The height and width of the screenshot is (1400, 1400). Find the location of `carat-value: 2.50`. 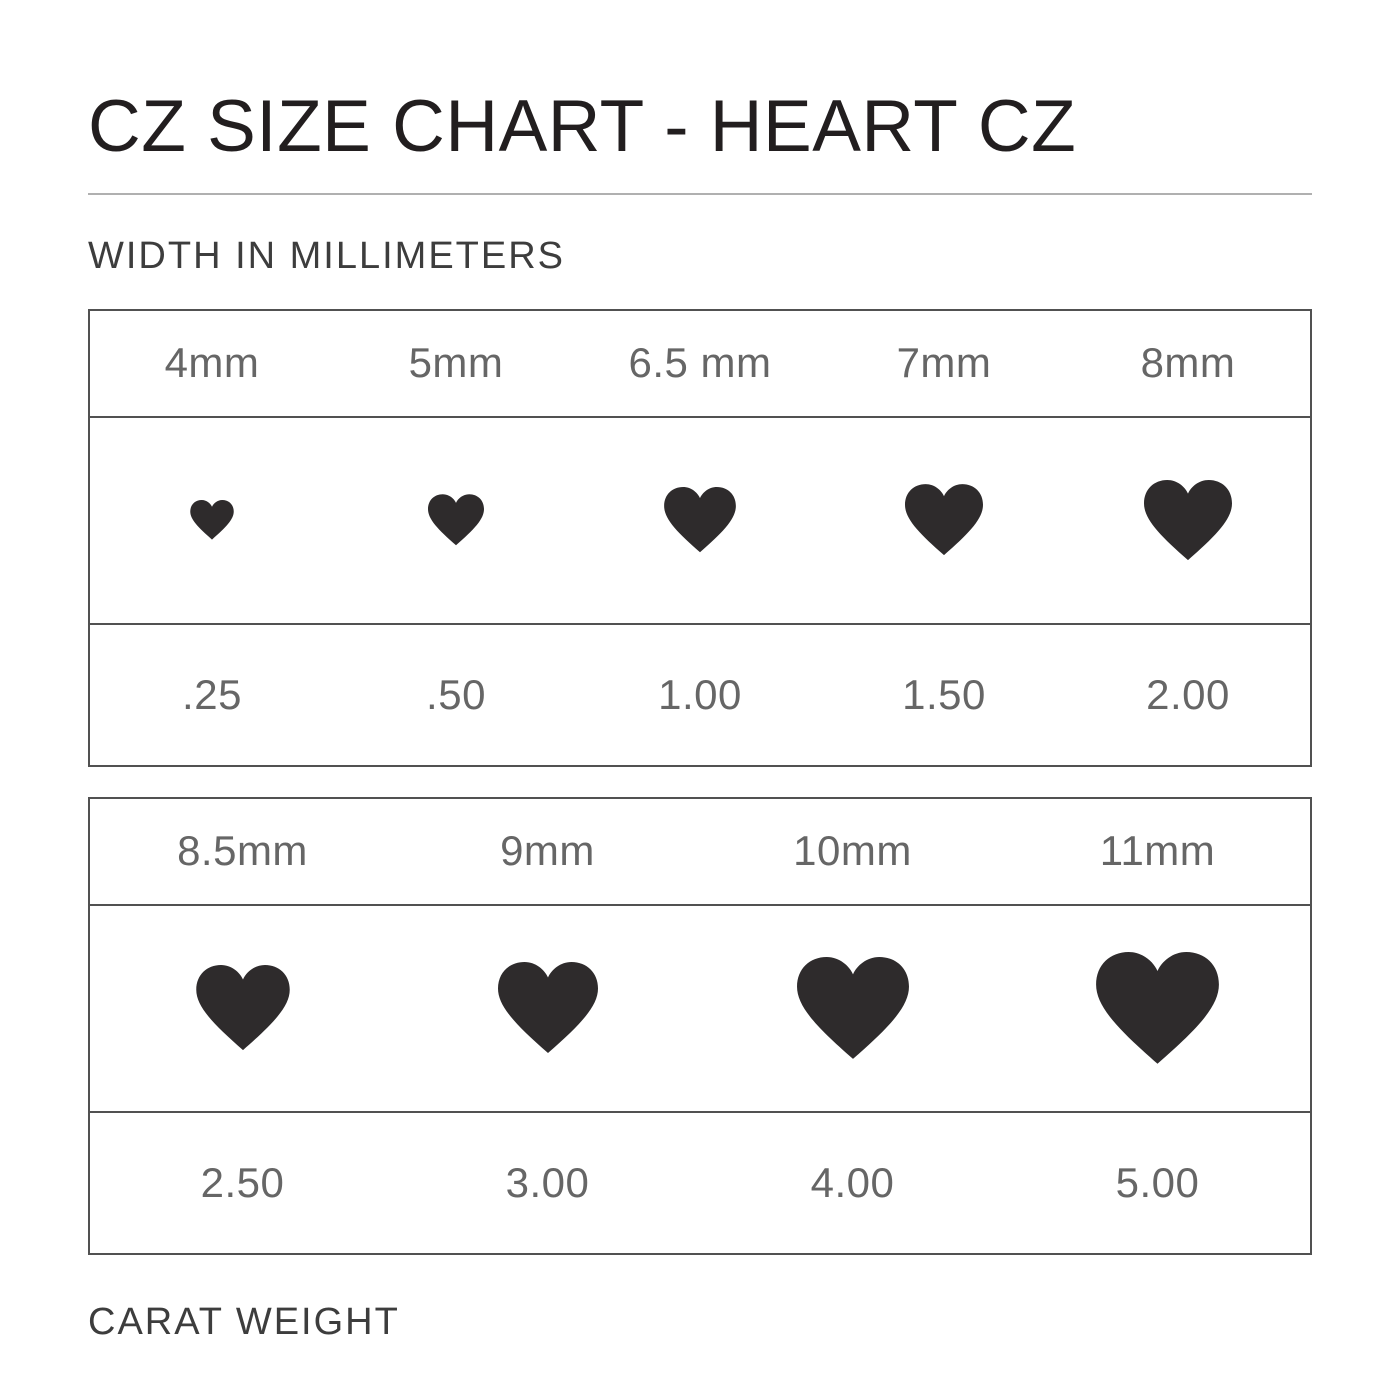

carat-value: 2.50 is located at coordinates (242, 1182).